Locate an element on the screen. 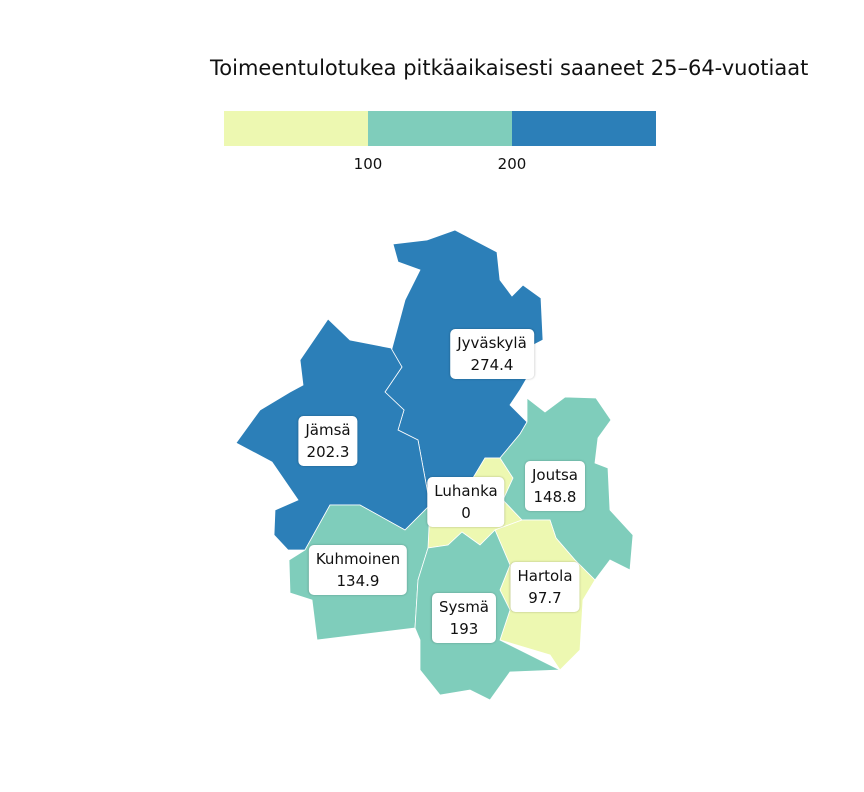 The width and height of the screenshot is (864, 792). legend-swatch-mid is located at coordinates (440, 128).